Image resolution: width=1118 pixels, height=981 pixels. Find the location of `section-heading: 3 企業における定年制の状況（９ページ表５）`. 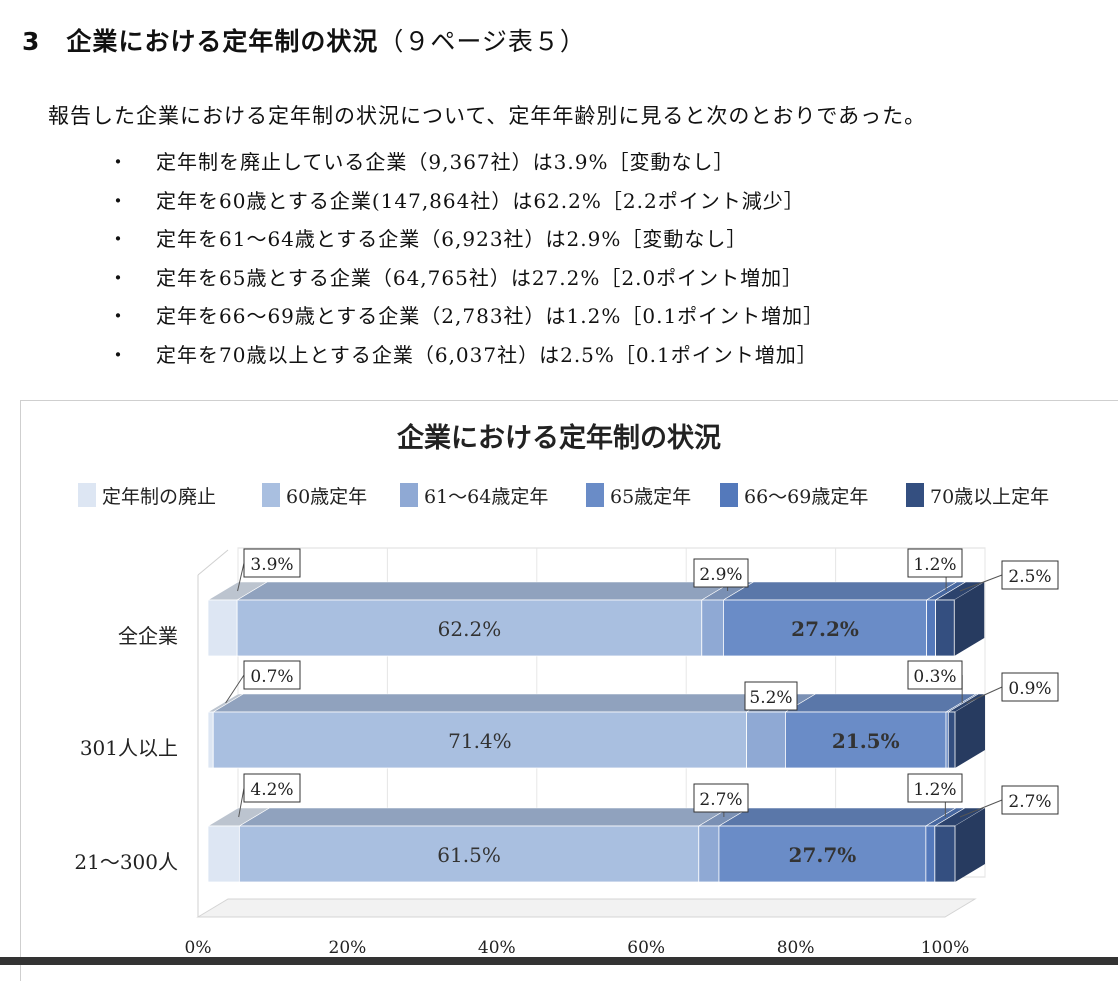

section-heading: 3 企業における定年制の状況（９ページ表５） is located at coordinates (304, 40).